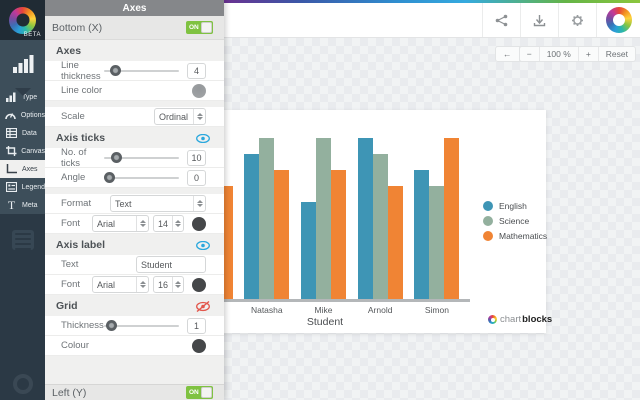 This screenshot has height=400, width=640. Describe the element at coordinates (616, 54) in the screenshot. I see `zoom-reset-button: Reset` at that location.